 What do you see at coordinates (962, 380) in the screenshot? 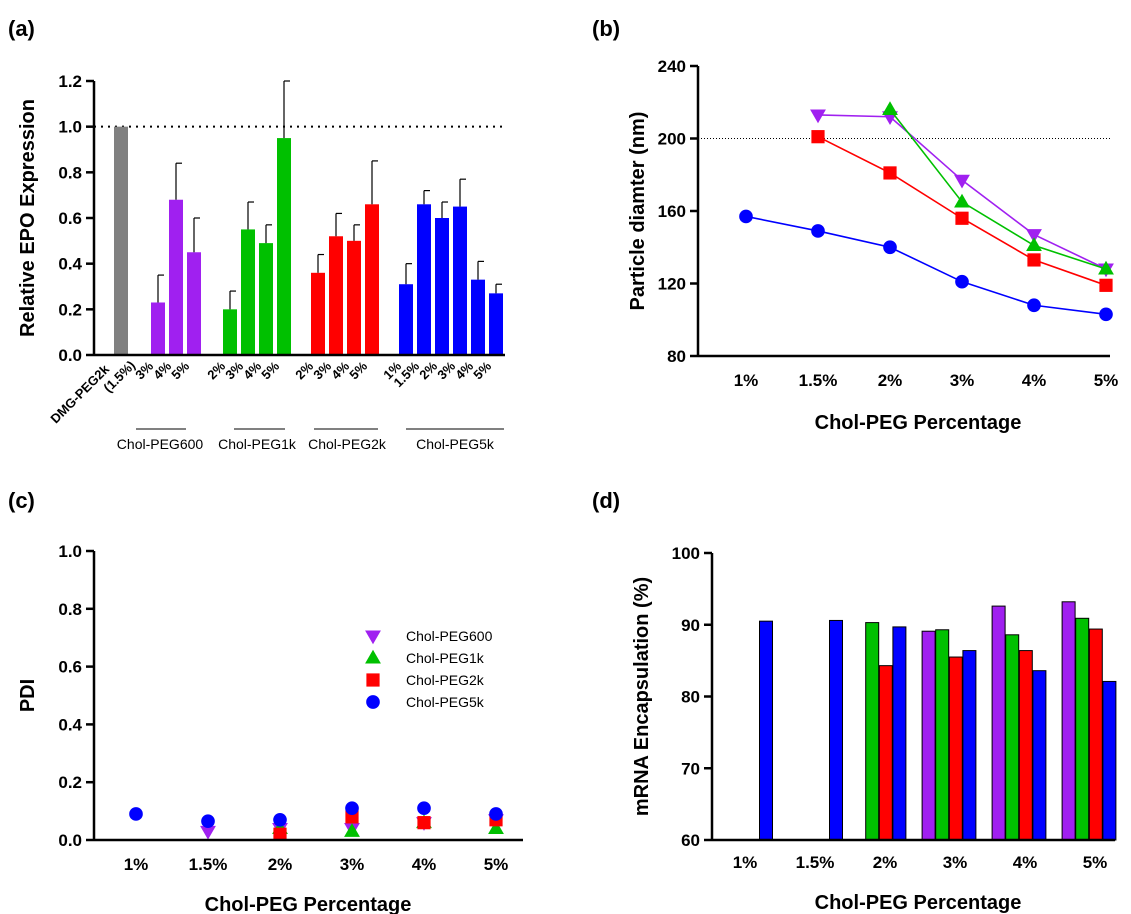
I see `b-xtick-label-3: 3%` at bounding box center [962, 380].